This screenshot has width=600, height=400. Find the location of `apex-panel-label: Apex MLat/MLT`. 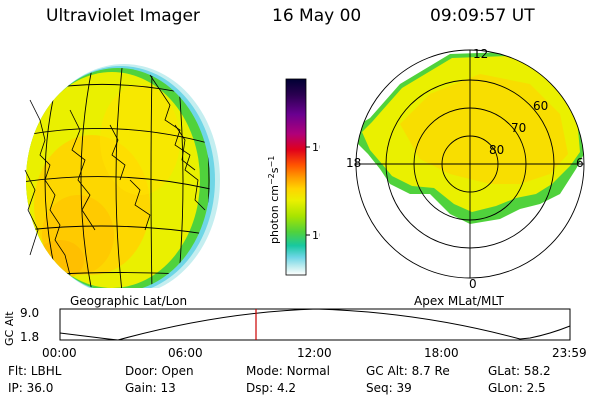

apex-panel-label: Apex MLat/MLT is located at coordinates (459, 301).